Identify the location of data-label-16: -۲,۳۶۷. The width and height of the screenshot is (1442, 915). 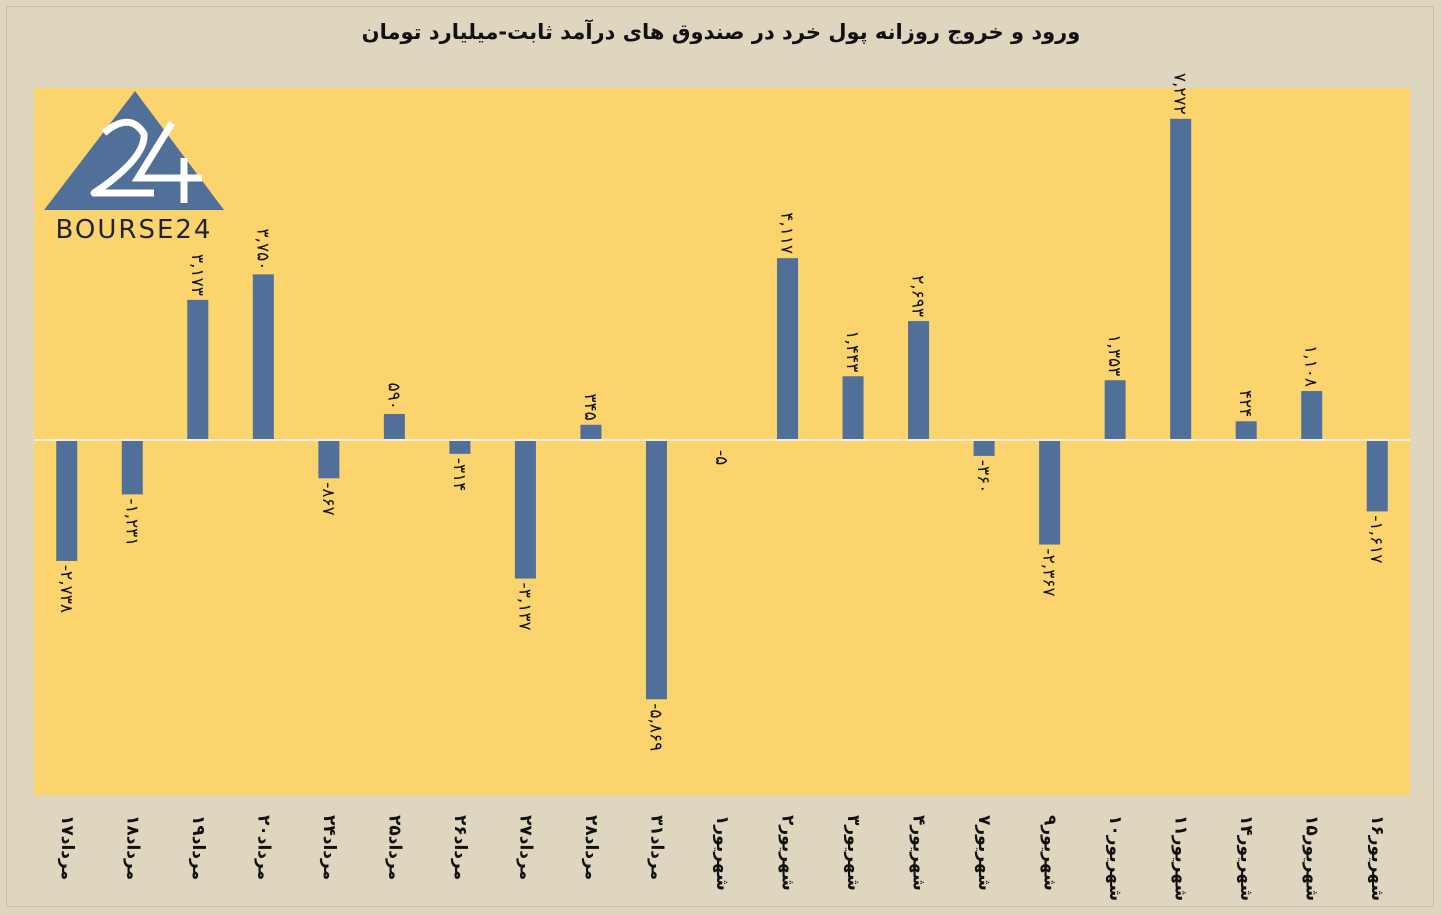
(1049, 573).